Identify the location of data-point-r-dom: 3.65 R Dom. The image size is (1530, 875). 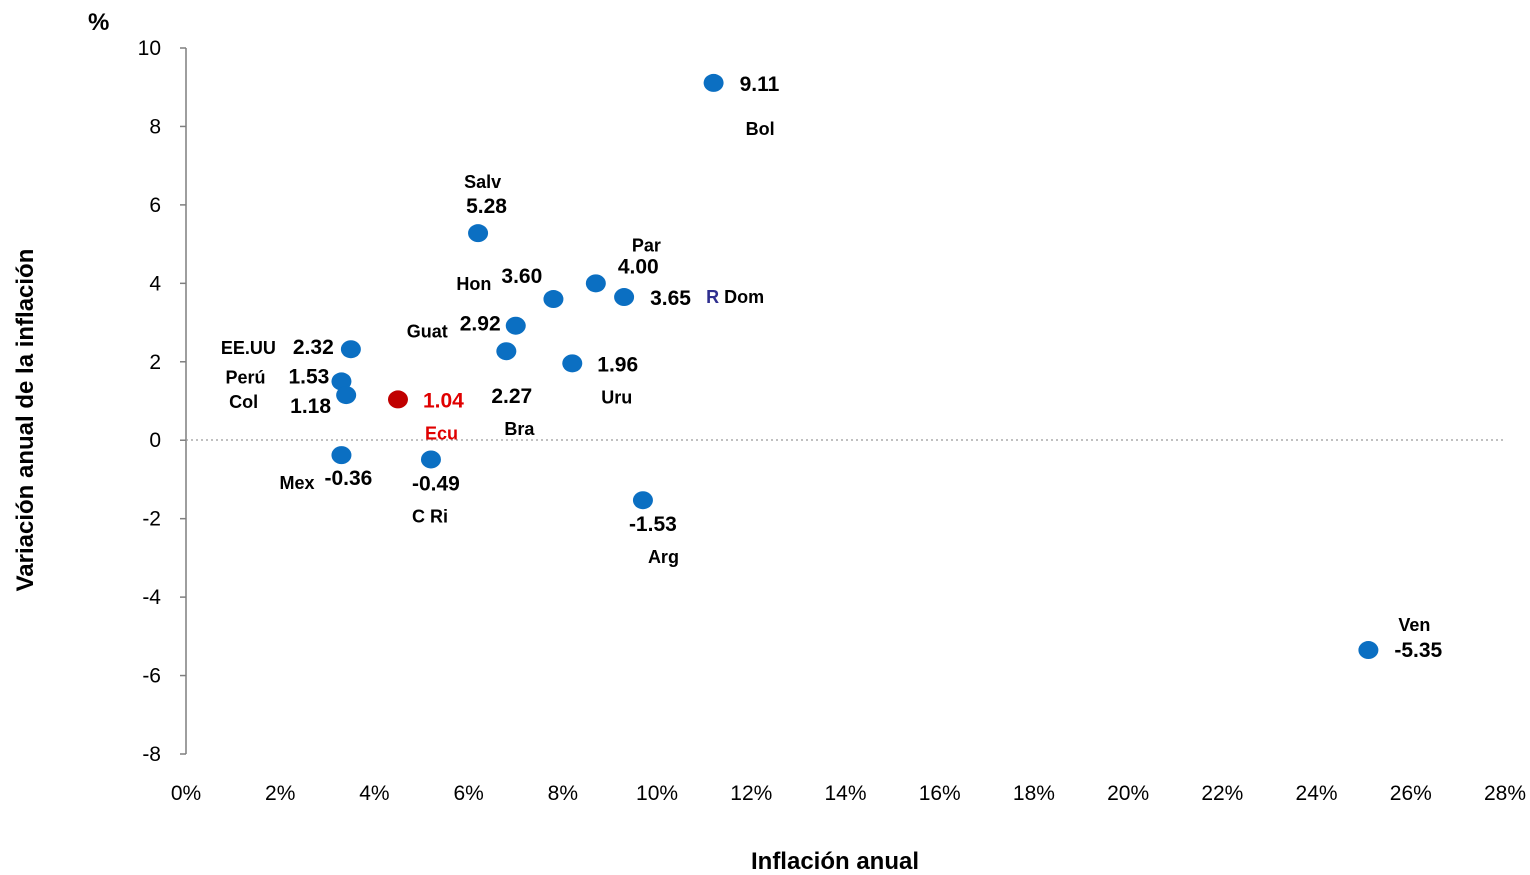
(689, 298).